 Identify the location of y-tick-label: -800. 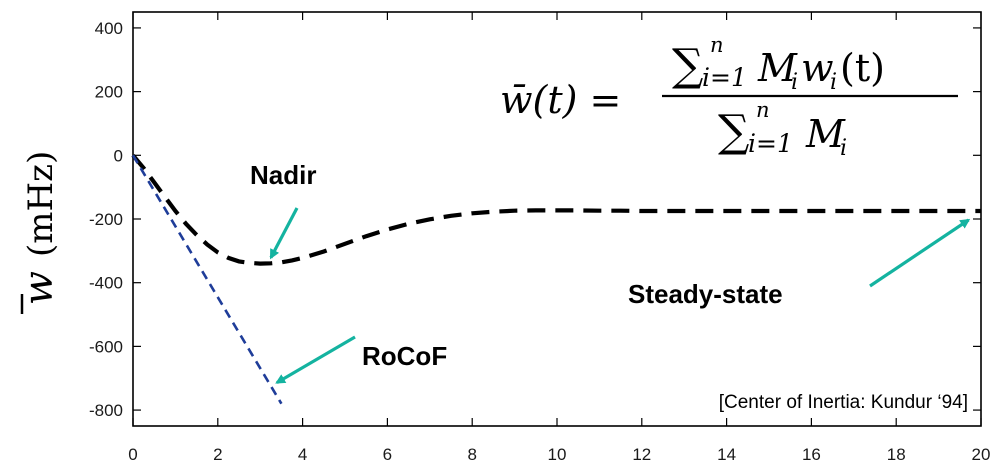
(106, 410).